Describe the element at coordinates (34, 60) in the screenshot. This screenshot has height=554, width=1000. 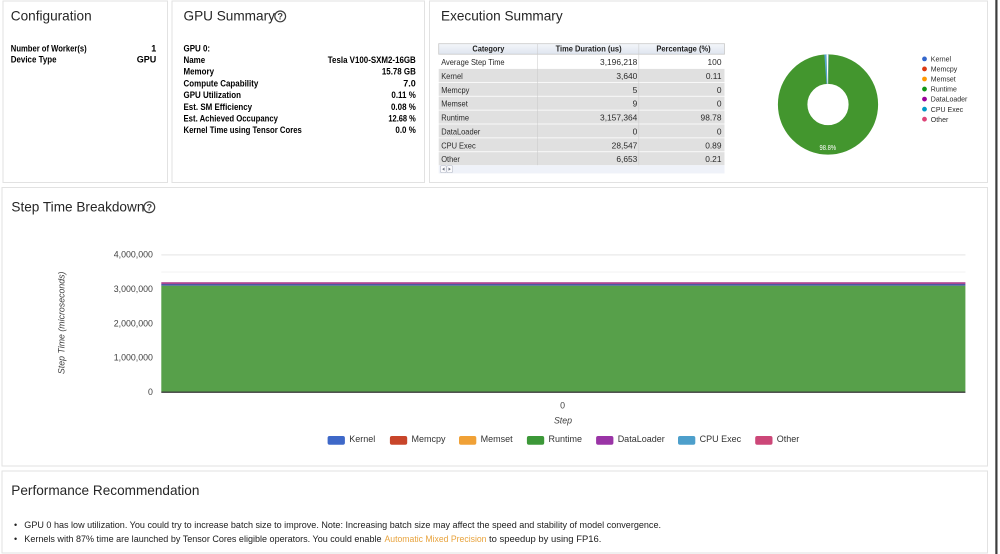
I see `svg-text: Device Type` at that location.